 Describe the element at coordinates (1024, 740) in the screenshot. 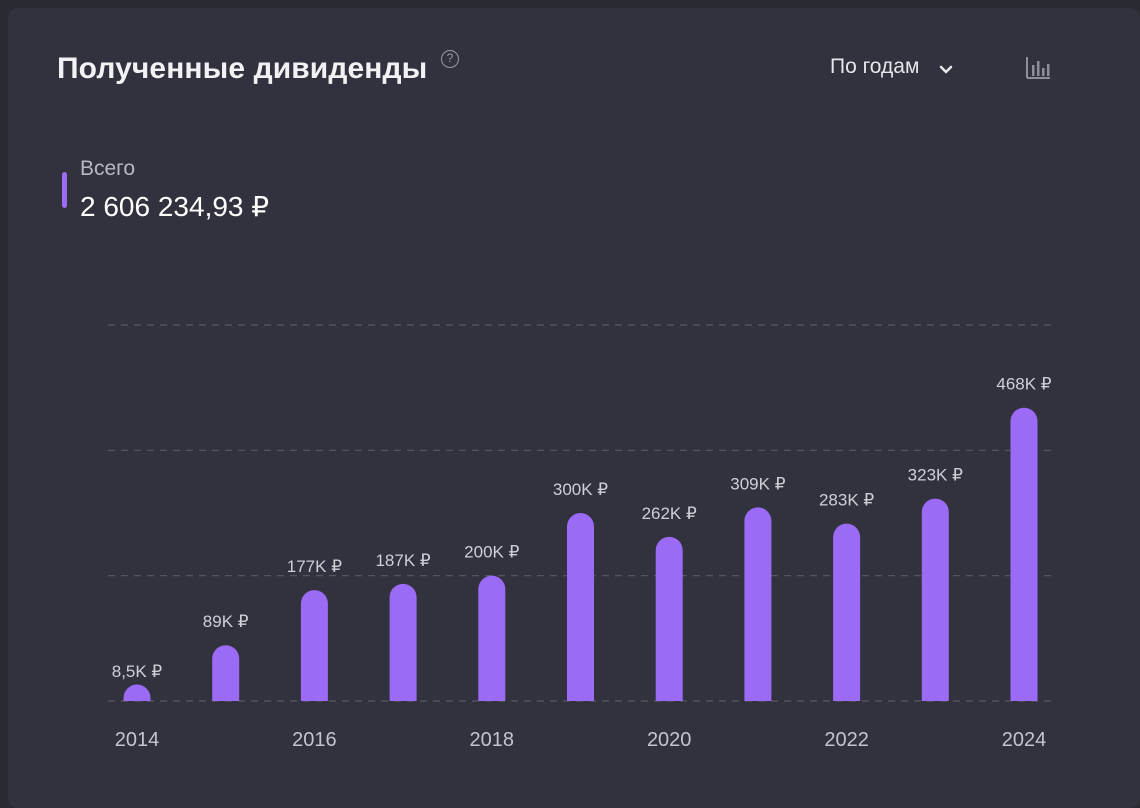

I see `x-tick-label: 2024` at that location.